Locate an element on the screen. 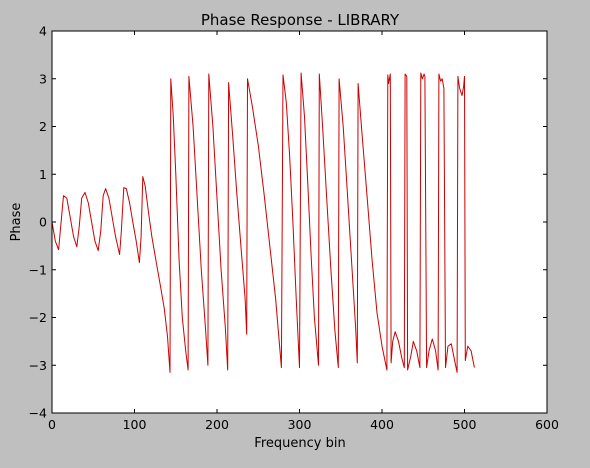  x-tick-label-0: 0 is located at coordinates (52, 424).